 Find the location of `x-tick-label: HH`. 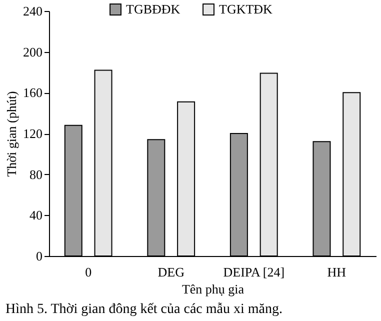

x-tick-label: HH is located at coordinates (336, 272).